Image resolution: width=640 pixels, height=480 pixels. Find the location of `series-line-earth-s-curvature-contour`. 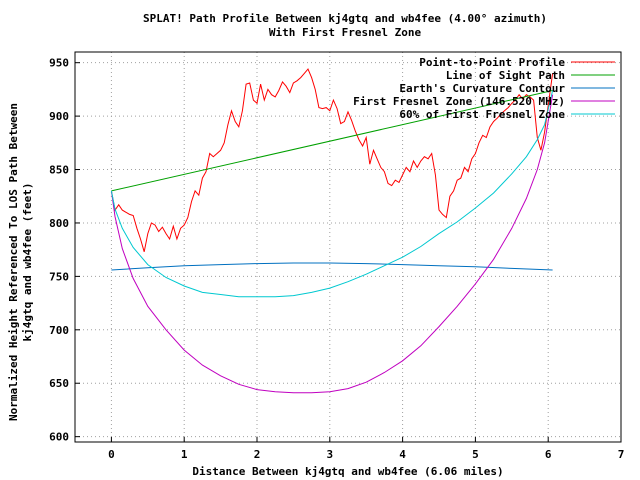

series-line-earth-s-curvature-contour is located at coordinates (332, 266).